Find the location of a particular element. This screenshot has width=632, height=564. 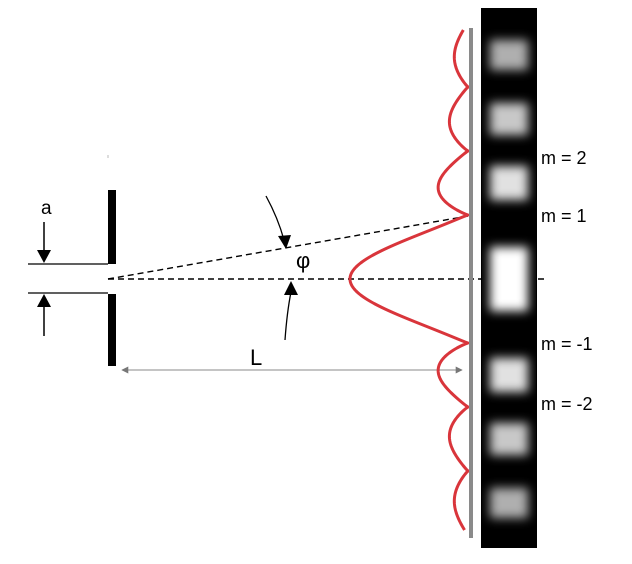

slit-arrow-top-head is located at coordinates (44, 256).